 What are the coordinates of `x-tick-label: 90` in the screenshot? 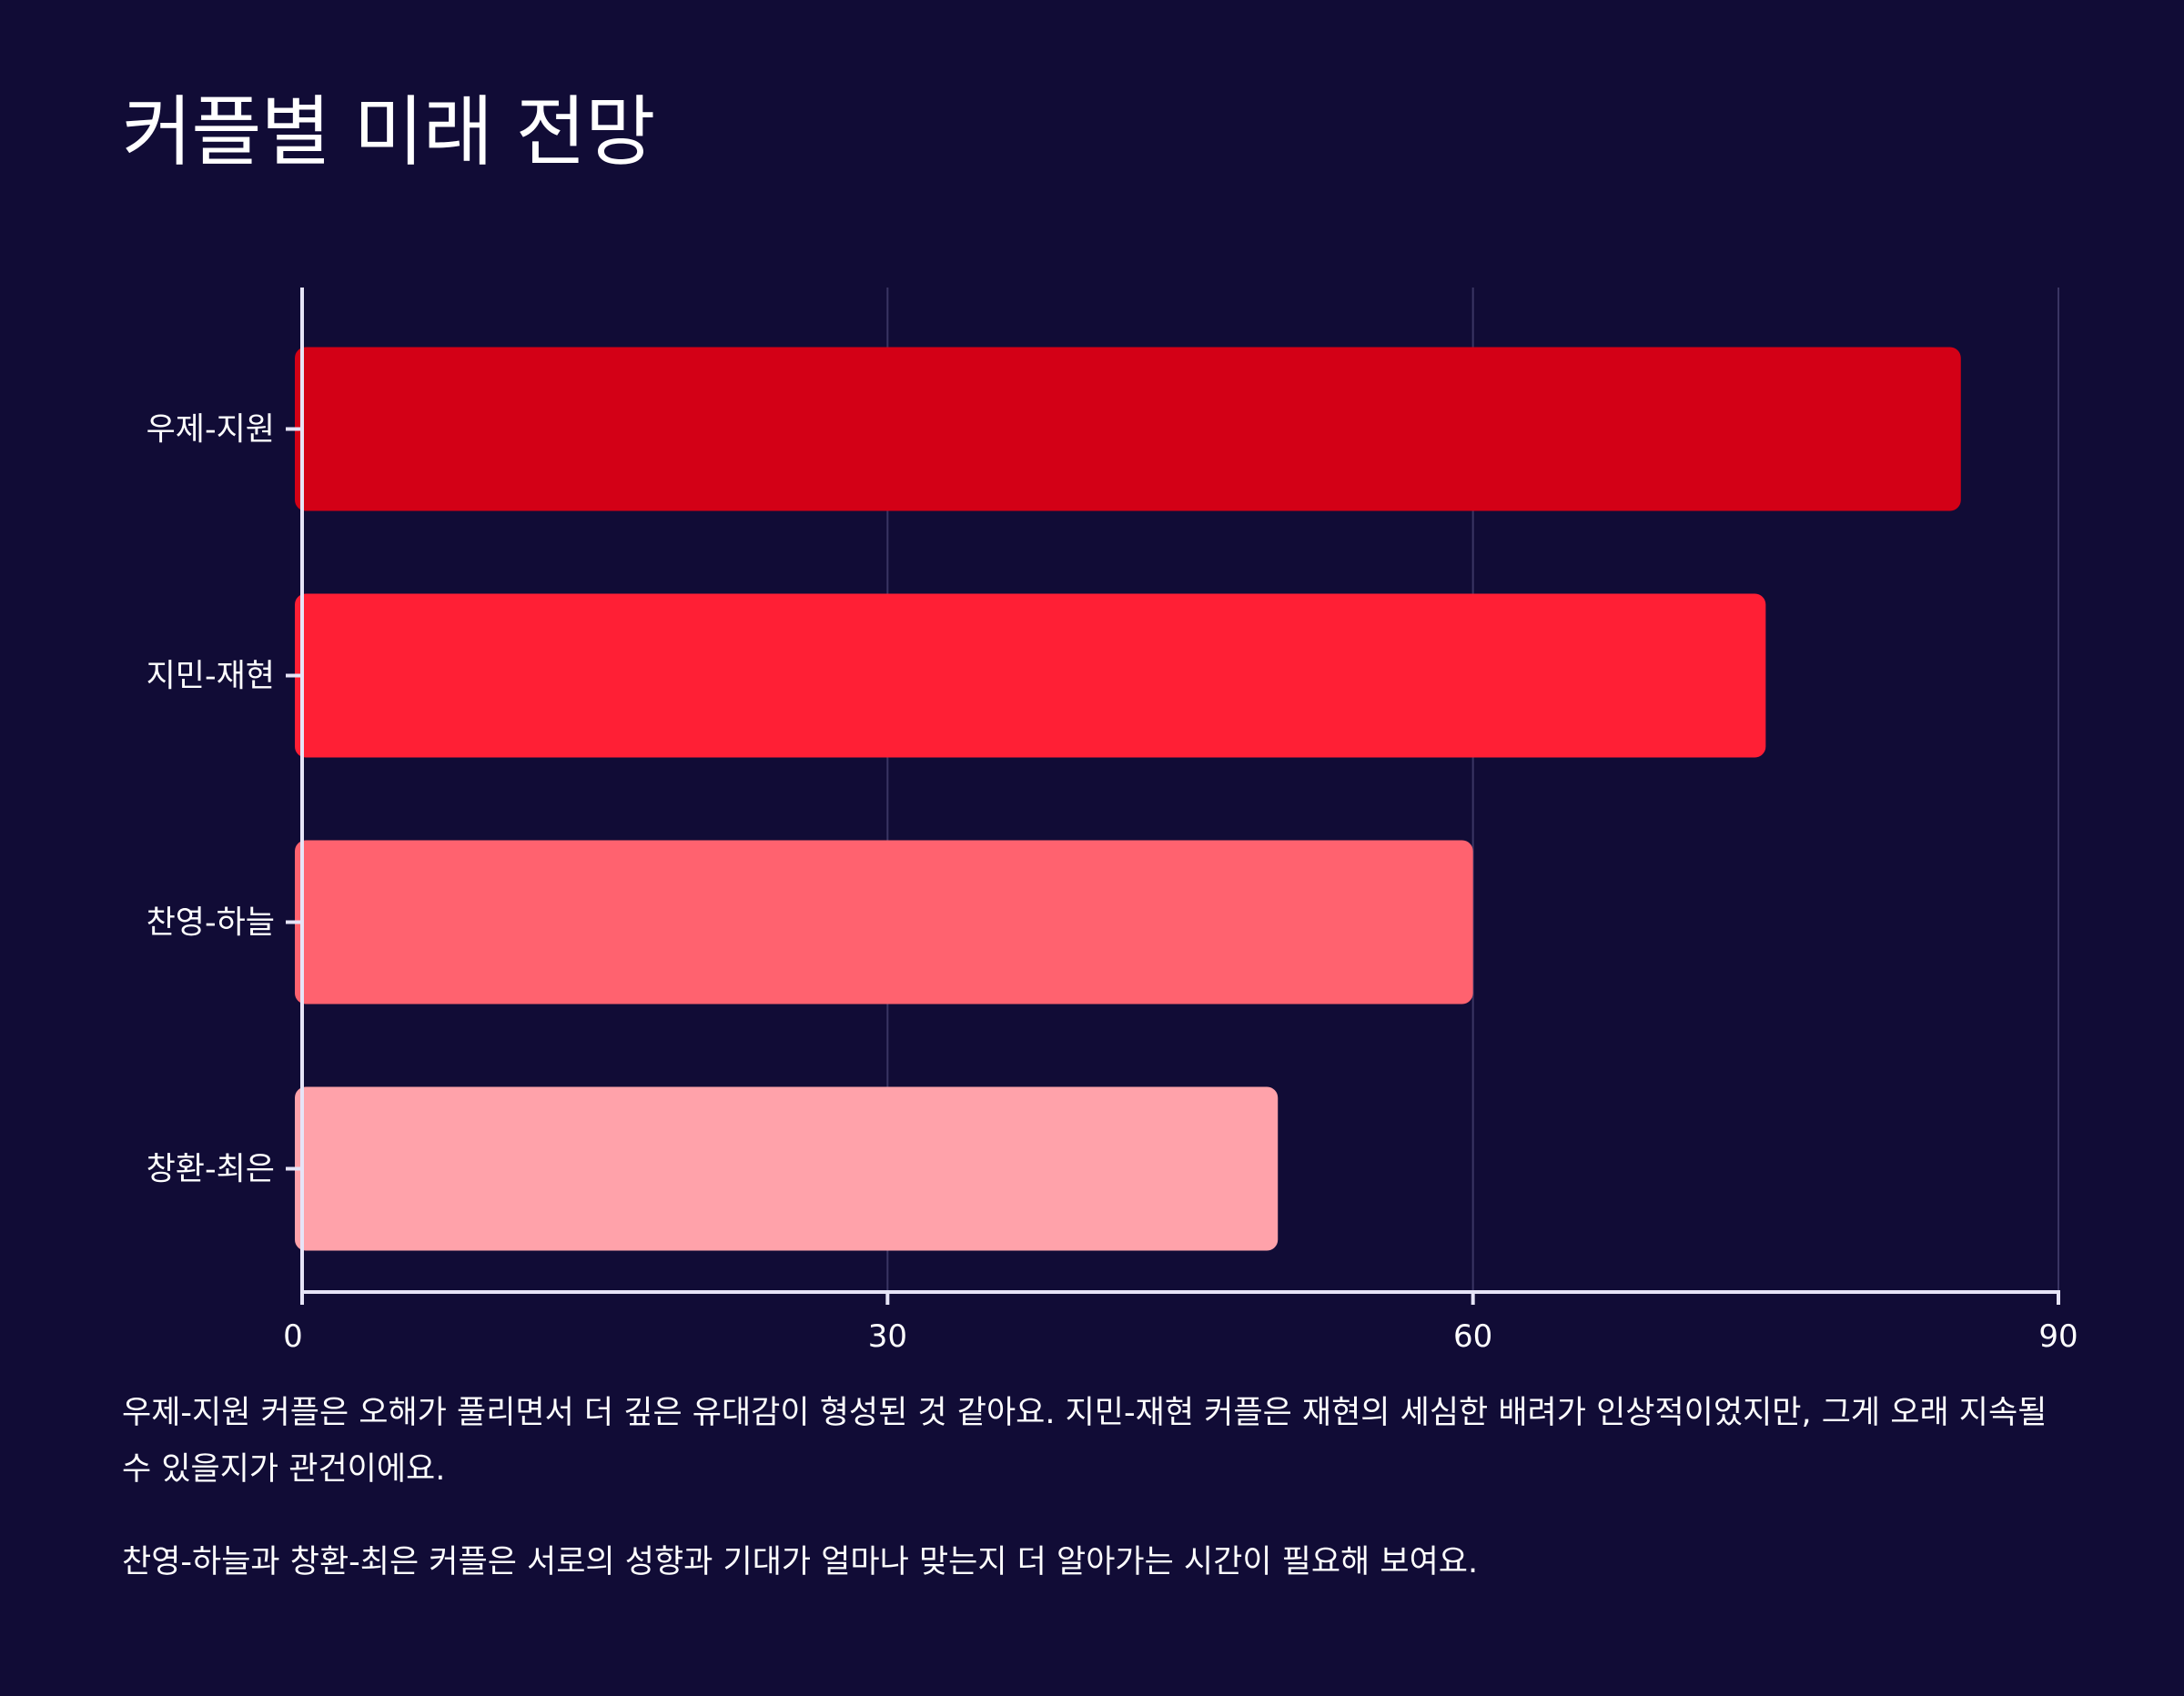 It's located at (2058, 1336).